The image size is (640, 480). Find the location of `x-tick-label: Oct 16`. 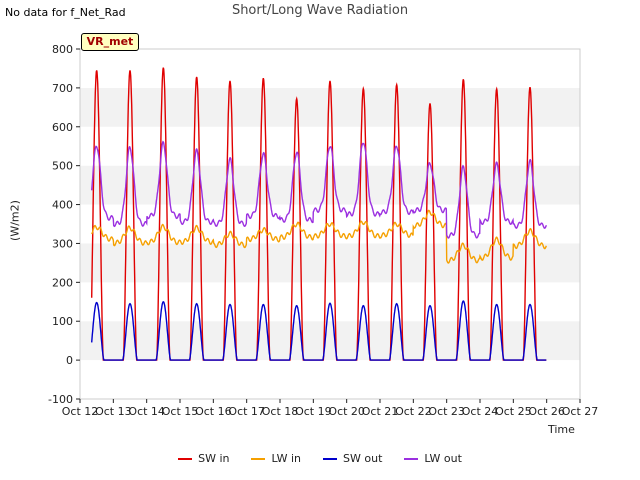

x-tick-label: Oct 16 is located at coordinates (213, 411).